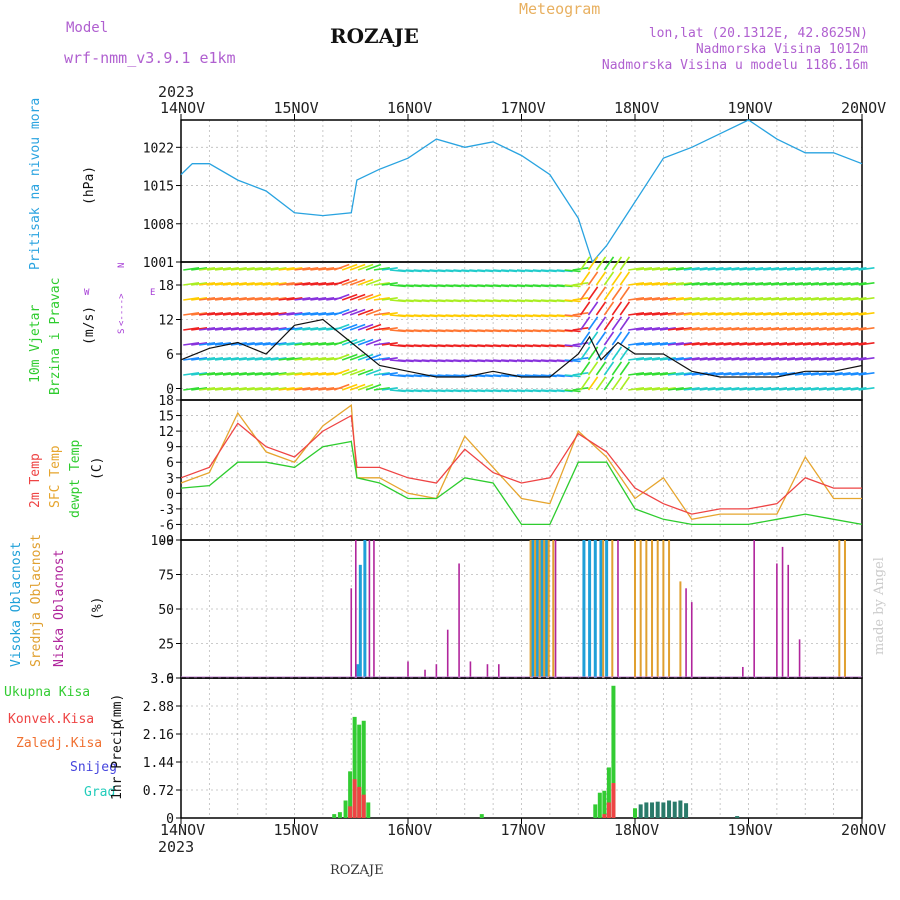 Image resolution: width=900 pixels, height=900 pixels. I want to click on y-tick-label: 18, so click(166, 401).